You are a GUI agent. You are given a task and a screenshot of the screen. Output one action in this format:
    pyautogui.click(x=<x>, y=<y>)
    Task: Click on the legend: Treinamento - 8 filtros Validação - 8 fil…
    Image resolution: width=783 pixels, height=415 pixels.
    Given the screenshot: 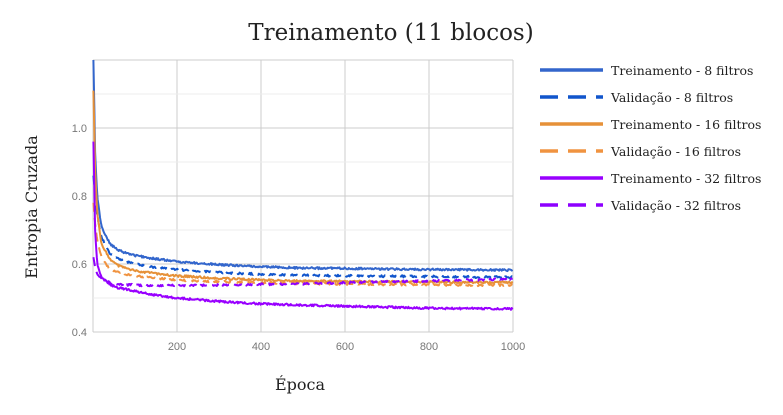 What is the action you would take?
    pyautogui.click(x=650, y=138)
    